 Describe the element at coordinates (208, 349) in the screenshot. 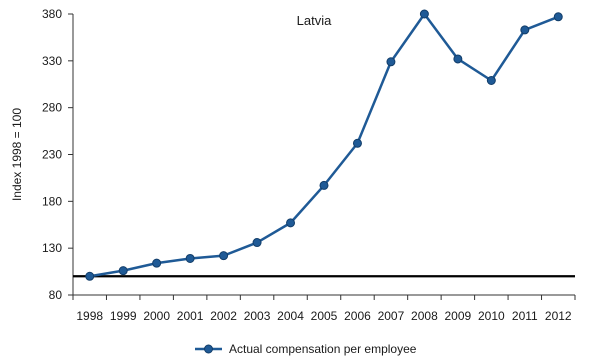

I see `legend-marker-swatch` at that location.